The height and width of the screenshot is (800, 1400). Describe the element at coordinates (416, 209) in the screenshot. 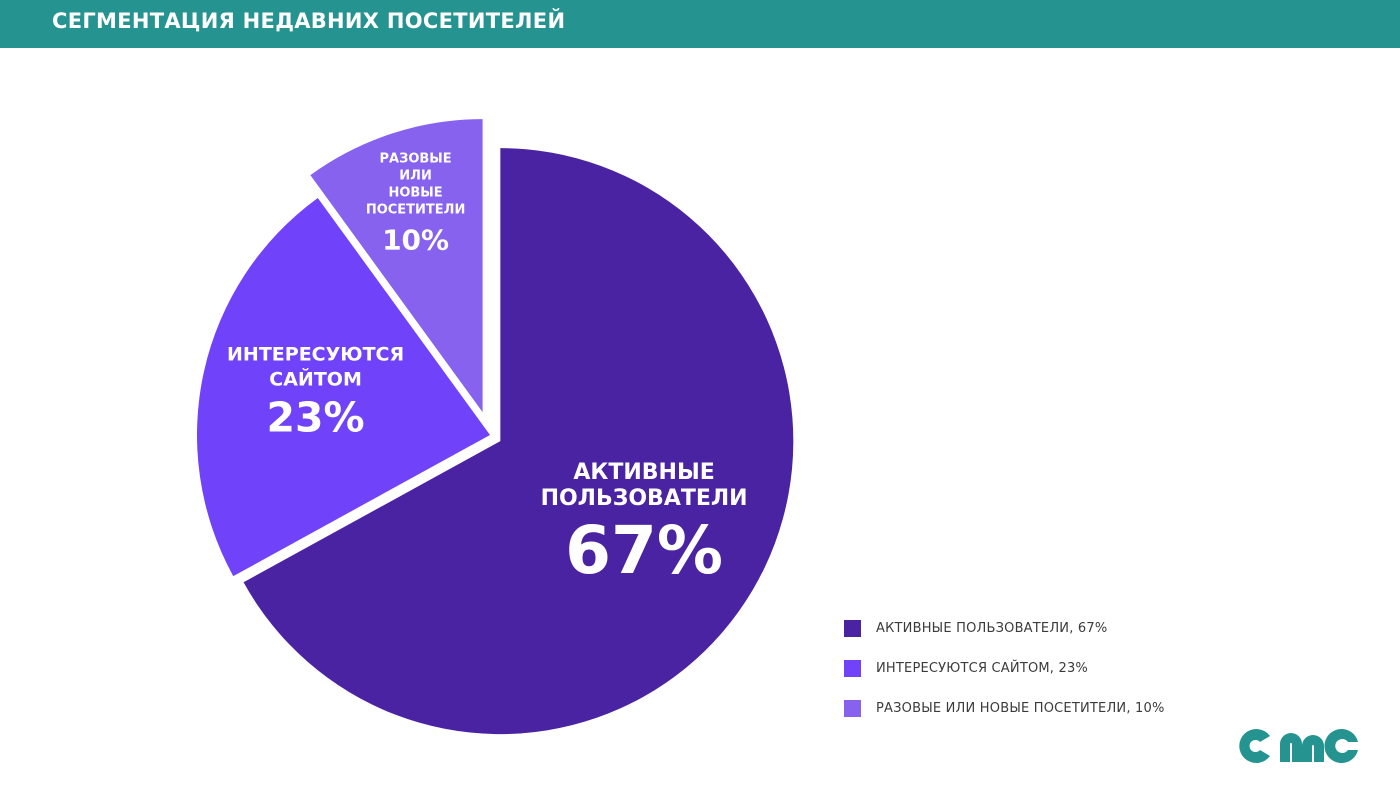

I see `slice-label-new: ПОСЕТИТЕЛИ` at that location.